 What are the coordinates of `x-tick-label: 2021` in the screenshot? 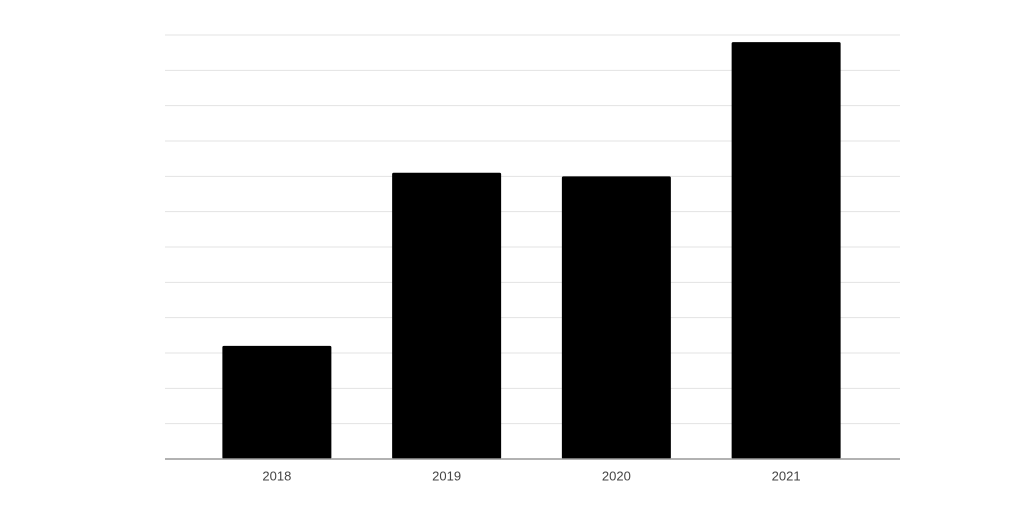 It's located at (786, 475).